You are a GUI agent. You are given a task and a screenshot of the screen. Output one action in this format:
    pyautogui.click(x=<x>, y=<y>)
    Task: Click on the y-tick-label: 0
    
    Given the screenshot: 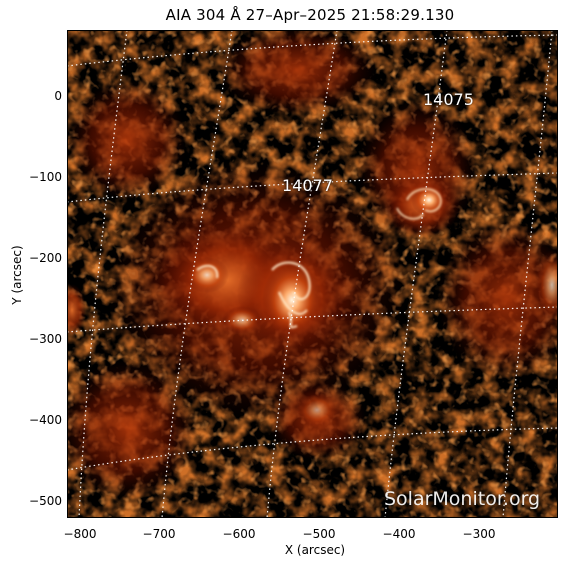 What is the action you would take?
    pyautogui.click(x=58, y=96)
    